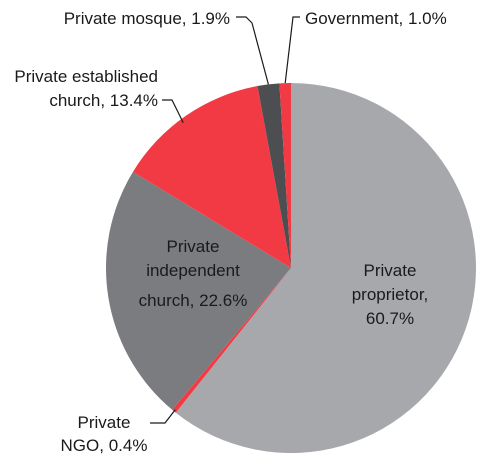  Describe the element at coordinates (211, 177) in the screenshot. I see `pie-slice-private-established-church` at that location.